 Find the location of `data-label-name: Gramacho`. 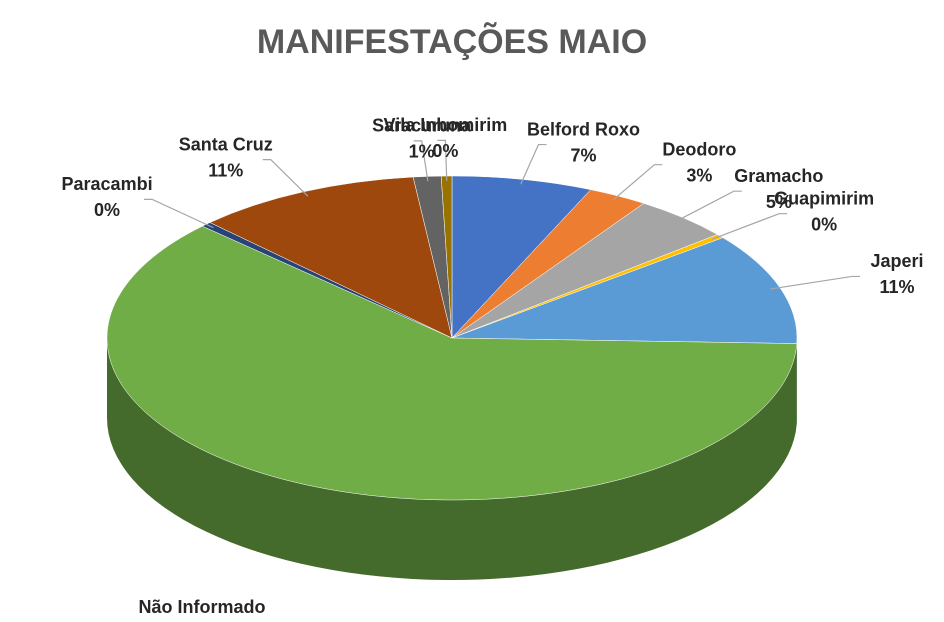

data-label-name: Gramacho is located at coordinates (778, 176).